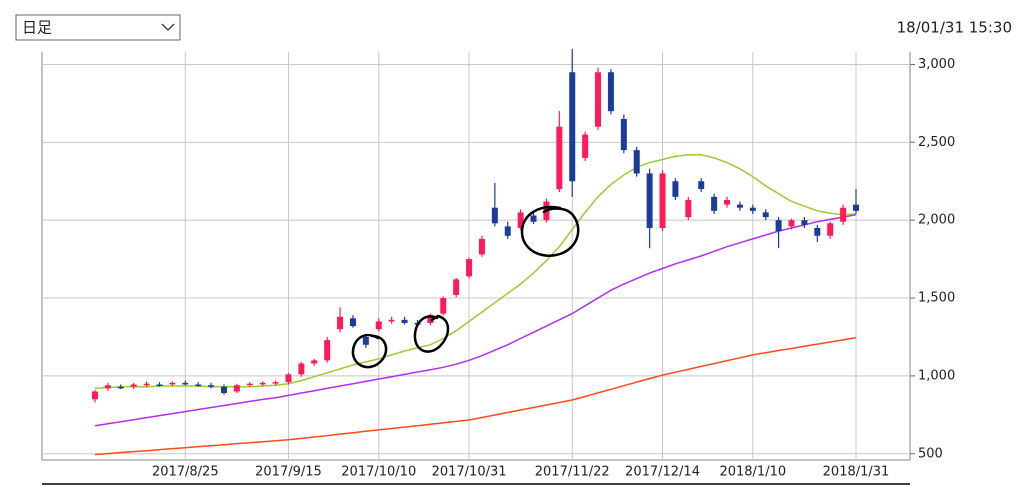 This screenshot has width=1024, height=486. Describe the element at coordinates (954, 28) in the screenshot. I see `timestamp: 18/01/31 15:30` at that location.